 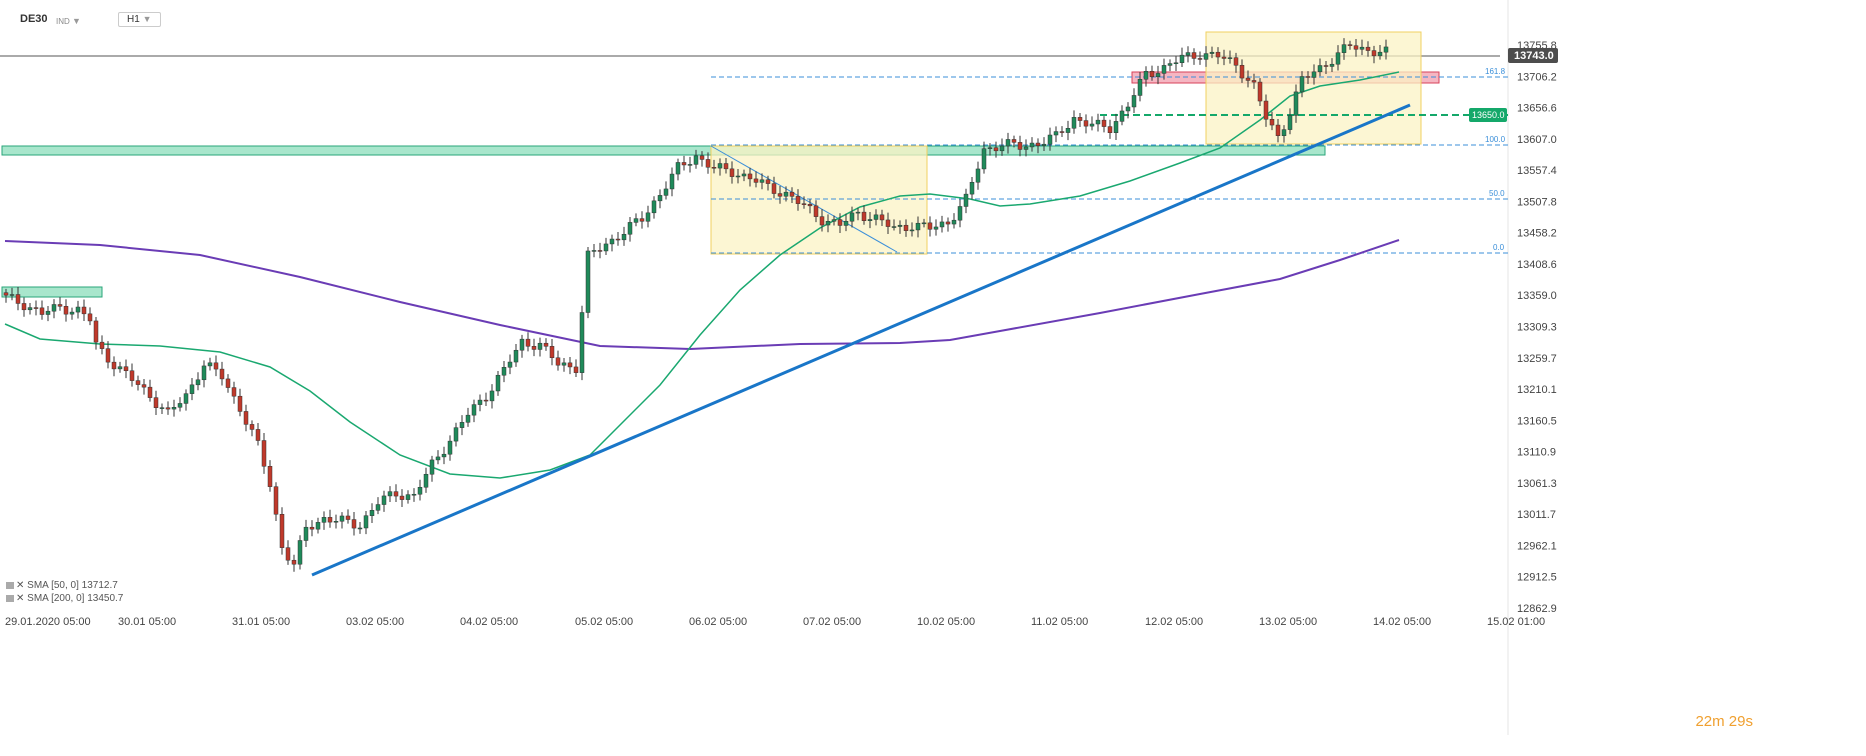 What do you see at coordinates (718, 622) in the screenshot?
I see `time-tick-label: 06.02 05:00` at bounding box center [718, 622].